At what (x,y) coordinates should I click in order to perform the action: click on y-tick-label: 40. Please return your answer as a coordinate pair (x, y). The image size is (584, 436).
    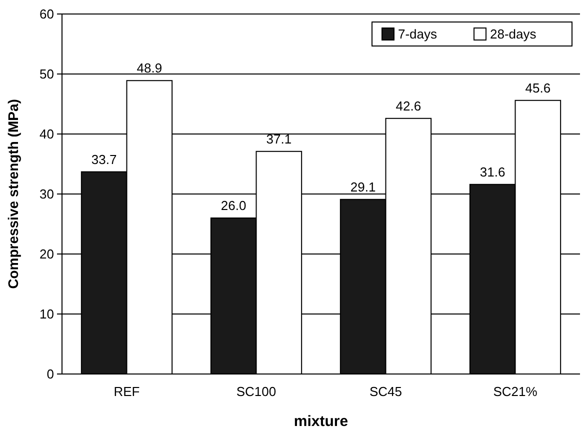
    Looking at the image, I should click on (47, 134).